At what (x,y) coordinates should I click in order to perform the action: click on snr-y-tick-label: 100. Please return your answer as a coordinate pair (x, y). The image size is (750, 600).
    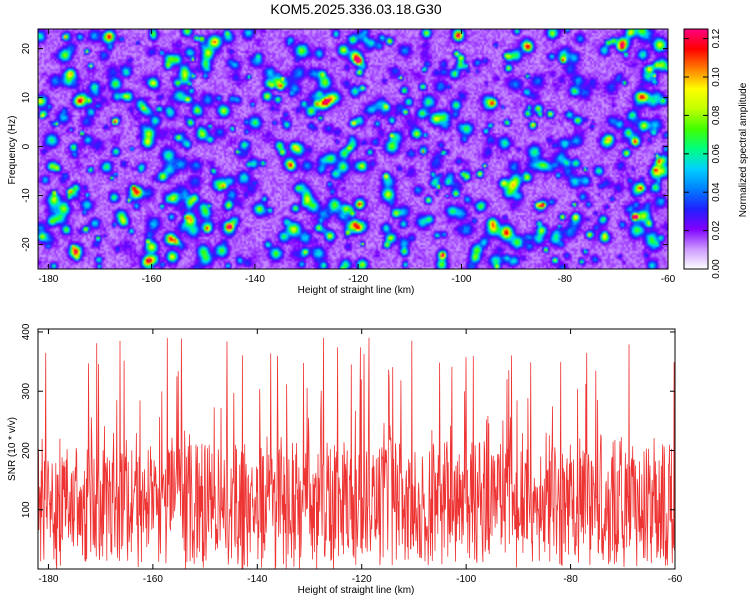
    Looking at the image, I should click on (26, 509).